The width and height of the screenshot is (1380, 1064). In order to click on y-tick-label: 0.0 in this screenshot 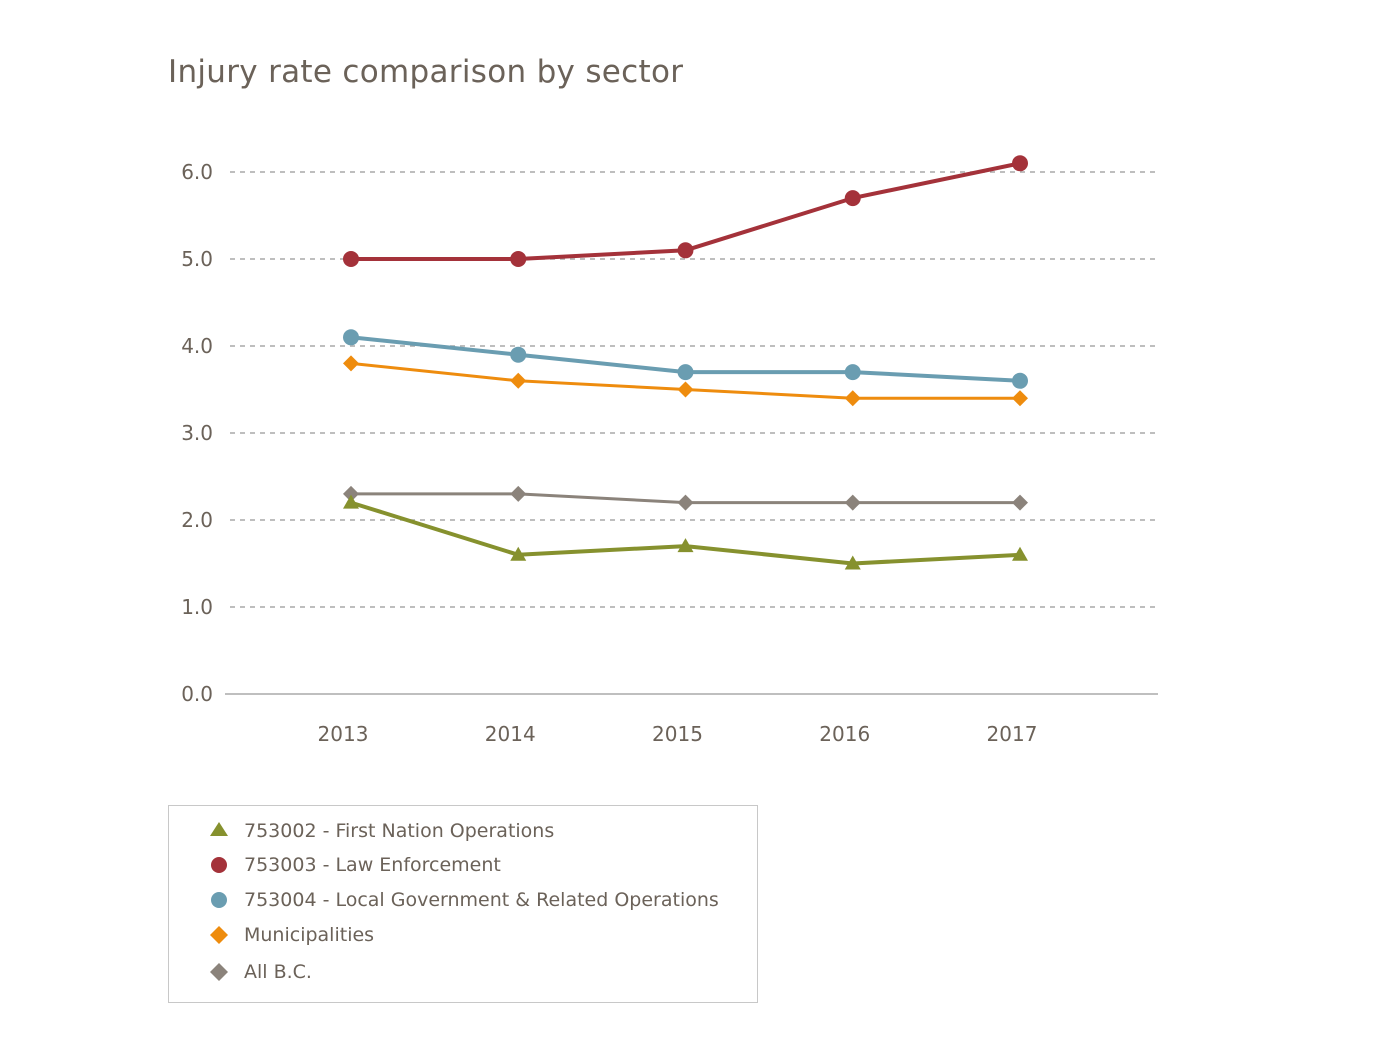, I will do `click(197, 694)`.